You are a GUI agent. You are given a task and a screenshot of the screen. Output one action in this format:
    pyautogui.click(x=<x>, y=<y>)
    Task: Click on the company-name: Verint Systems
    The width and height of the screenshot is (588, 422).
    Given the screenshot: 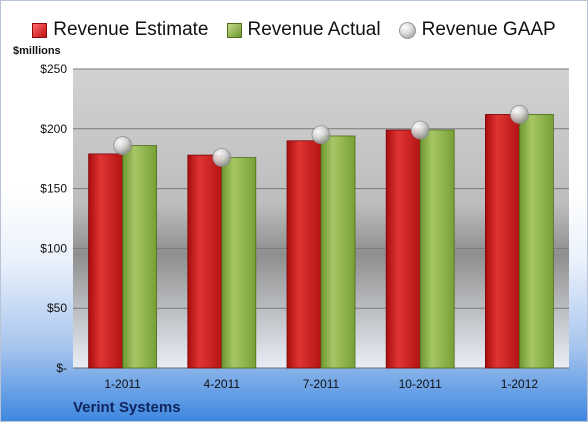 What is the action you would take?
    pyautogui.click(x=127, y=407)
    